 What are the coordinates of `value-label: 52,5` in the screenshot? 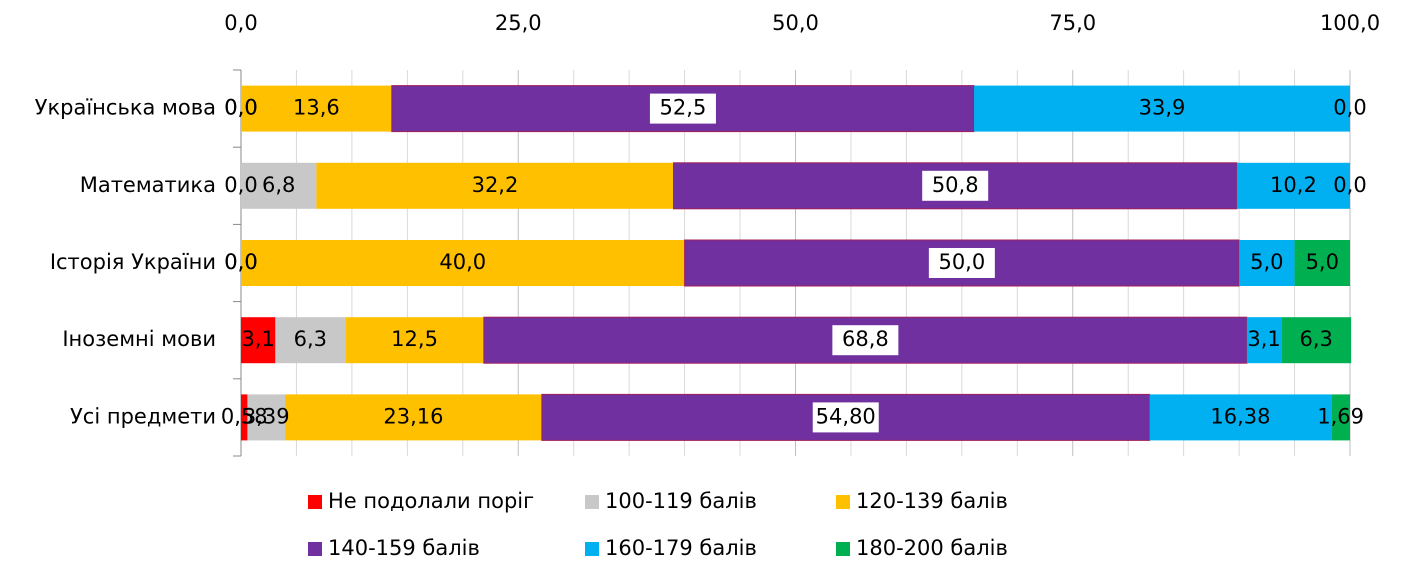 It's located at (683, 108).